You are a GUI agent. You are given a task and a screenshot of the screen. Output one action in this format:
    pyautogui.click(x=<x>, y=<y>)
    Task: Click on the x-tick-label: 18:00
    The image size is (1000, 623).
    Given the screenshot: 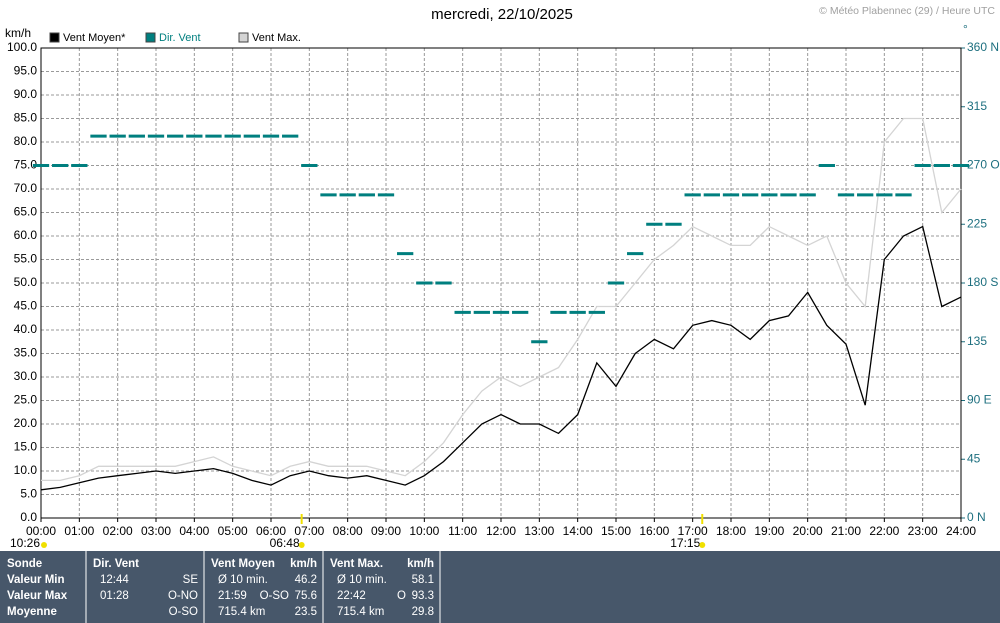 What is the action you would take?
    pyautogui.click(x=731, y=531)
    